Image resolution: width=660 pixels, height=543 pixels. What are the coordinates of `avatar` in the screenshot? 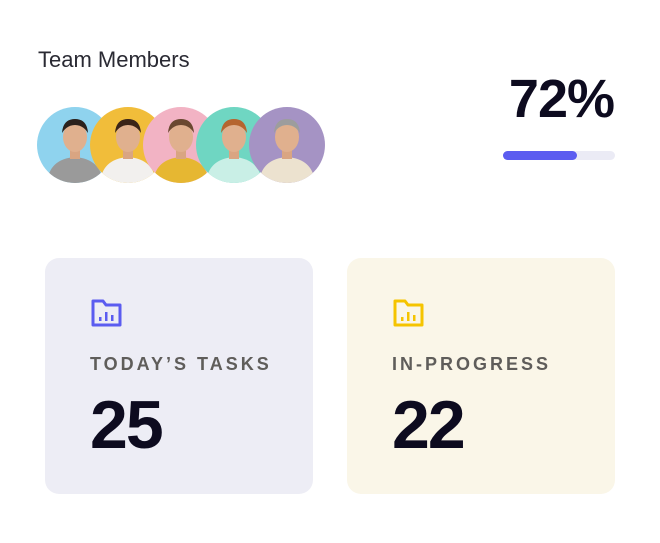 It's located at (287, 145).